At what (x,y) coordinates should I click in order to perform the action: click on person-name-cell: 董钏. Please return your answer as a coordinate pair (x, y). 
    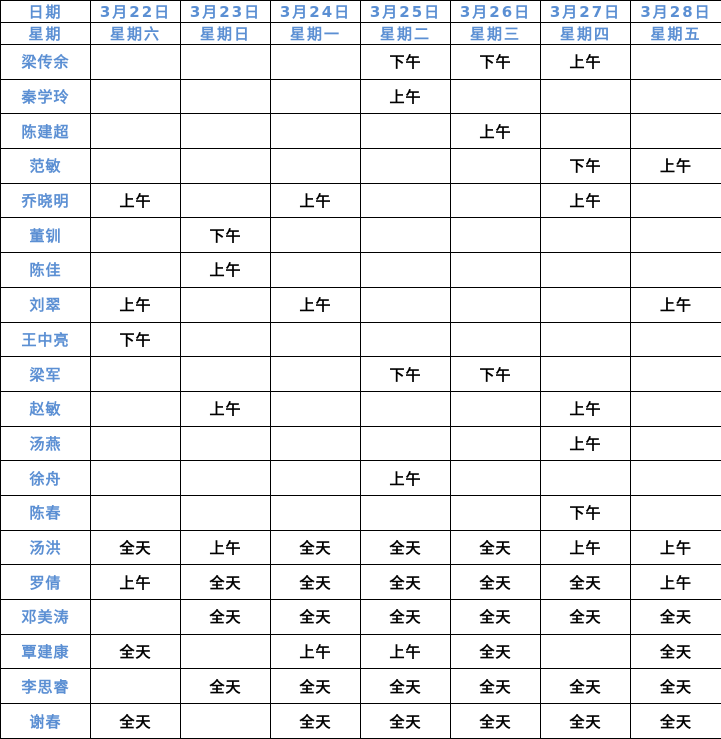
    Looking at the image, I should click on (45, 235).